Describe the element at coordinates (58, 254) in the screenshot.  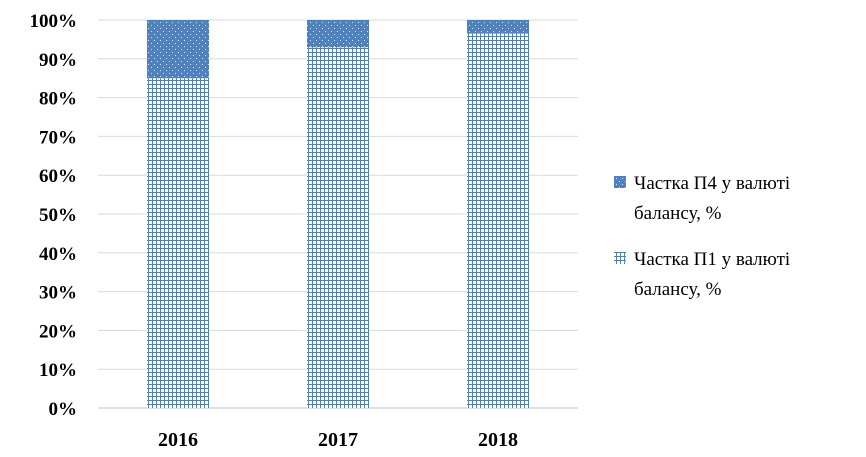
I see `y-tick-label: 40%` at that location.